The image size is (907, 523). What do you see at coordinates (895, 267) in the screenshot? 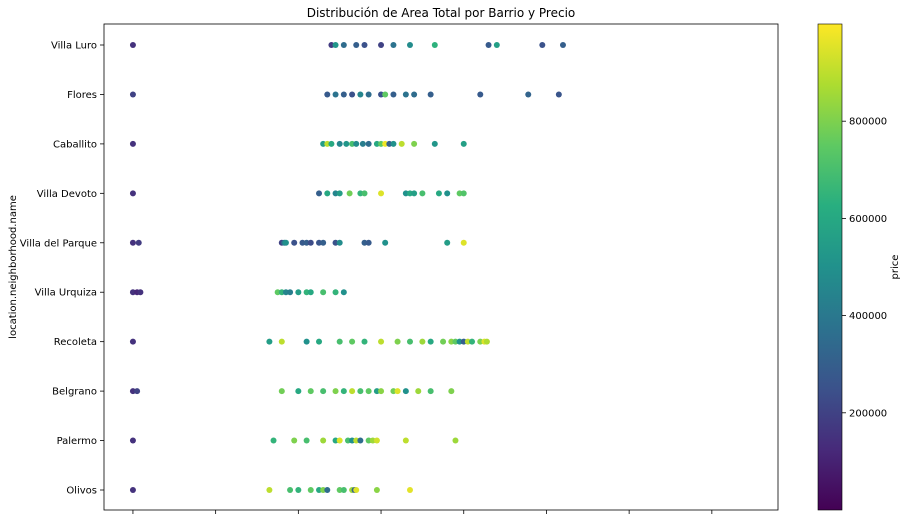
I see `colorbar-label: price` at bounding box center [895, 267].